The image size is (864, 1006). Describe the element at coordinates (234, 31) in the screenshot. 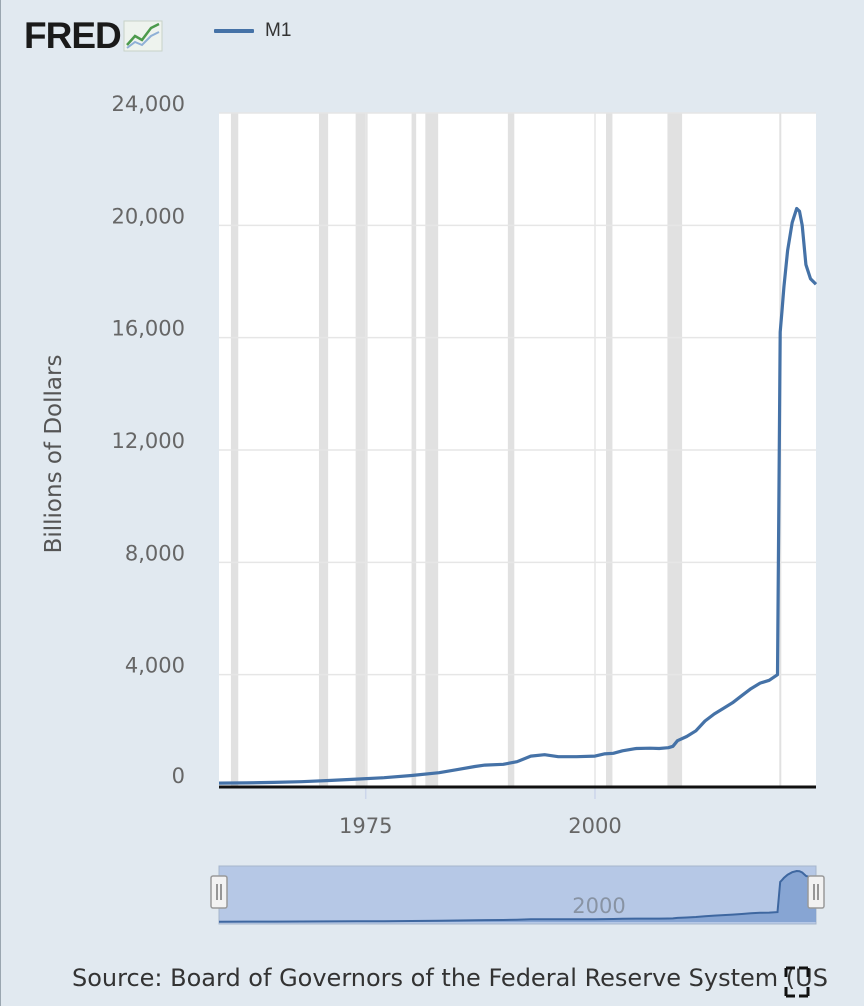

I see `legend-swatch` at that location.